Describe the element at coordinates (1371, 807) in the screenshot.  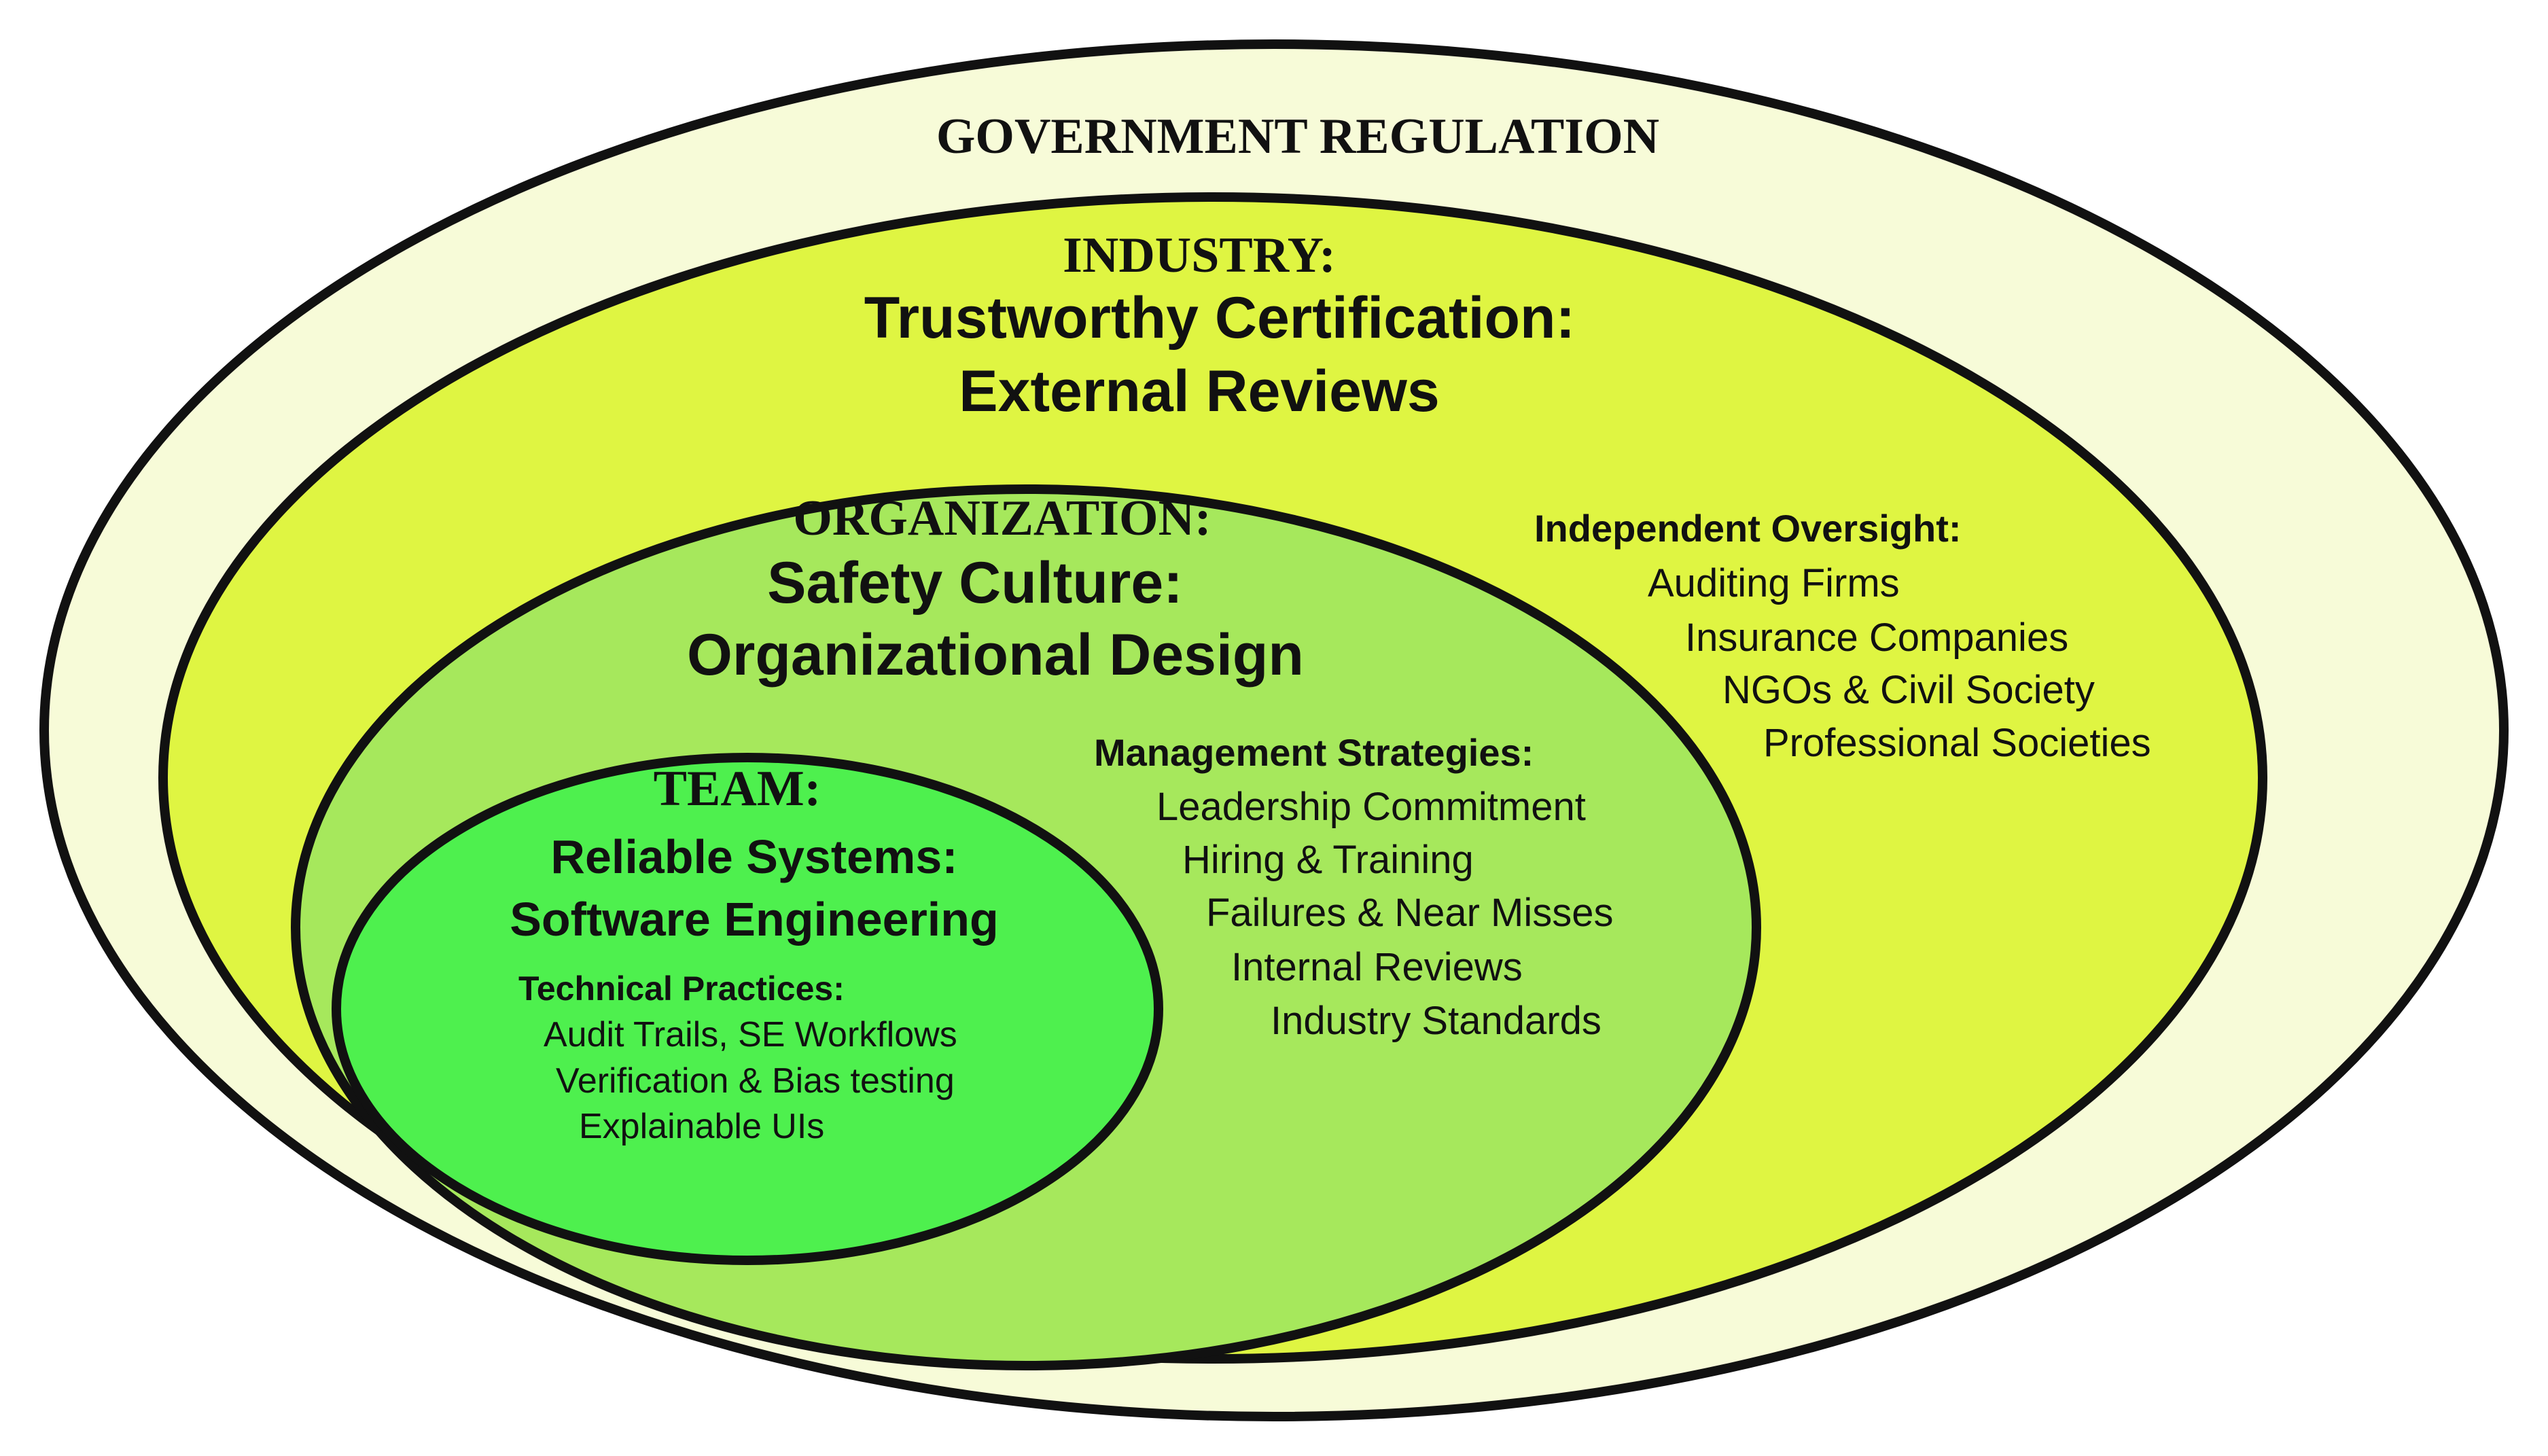
I see `organization-item-leadership-commitment: Leadership Commitment` at that location.